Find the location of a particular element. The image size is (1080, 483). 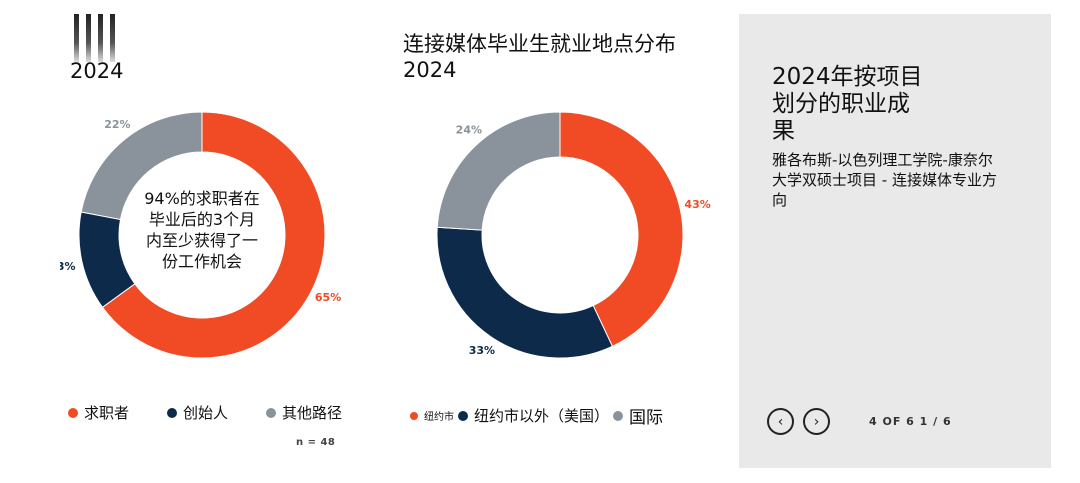

chart1-title: 2024 is located at coordinates (97, 71).